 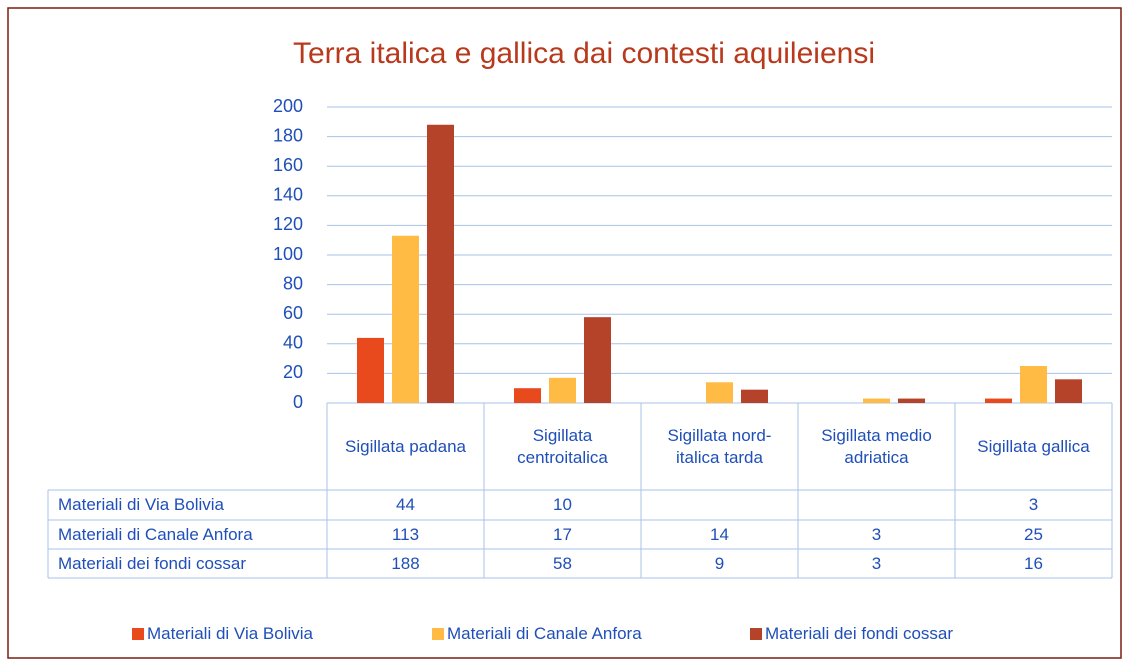 I want to click on table-value: 9, so click(x=719, y=563).